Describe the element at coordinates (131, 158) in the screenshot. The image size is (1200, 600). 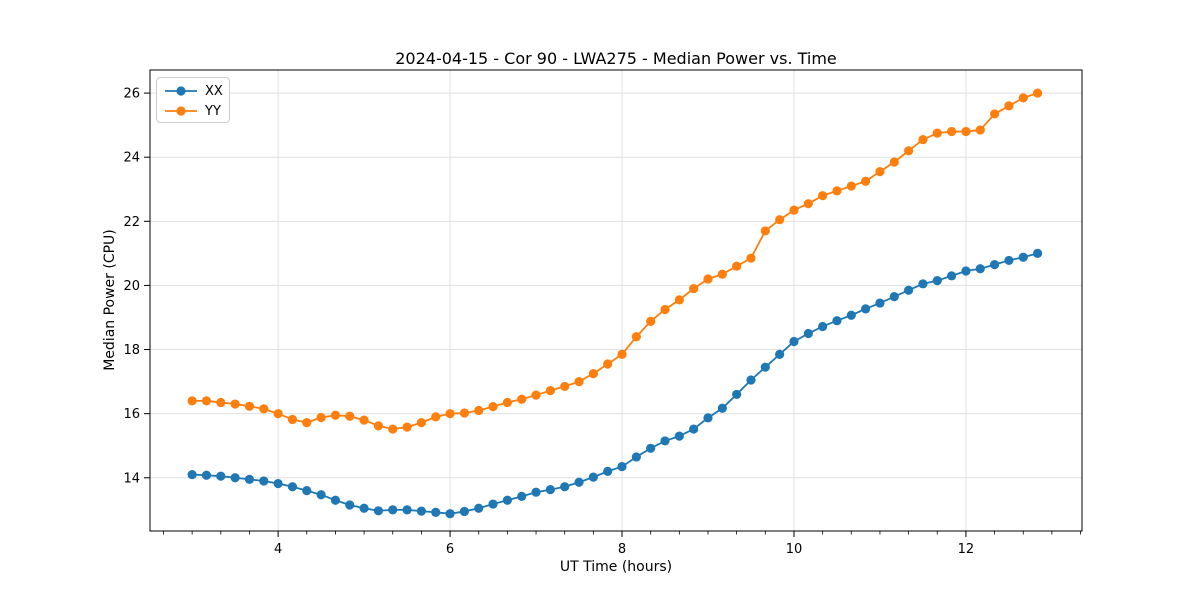
I see `y-tick-label: 24` at that location.